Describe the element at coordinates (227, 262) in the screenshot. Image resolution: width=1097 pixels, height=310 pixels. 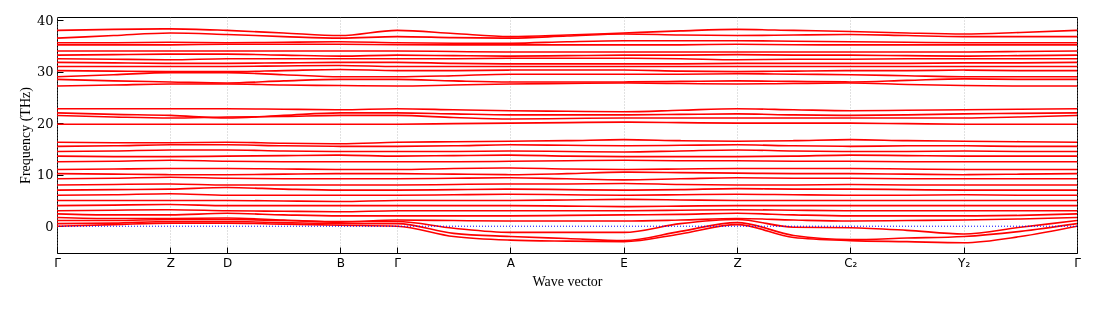
I see `x-tick-label: D` at that location.